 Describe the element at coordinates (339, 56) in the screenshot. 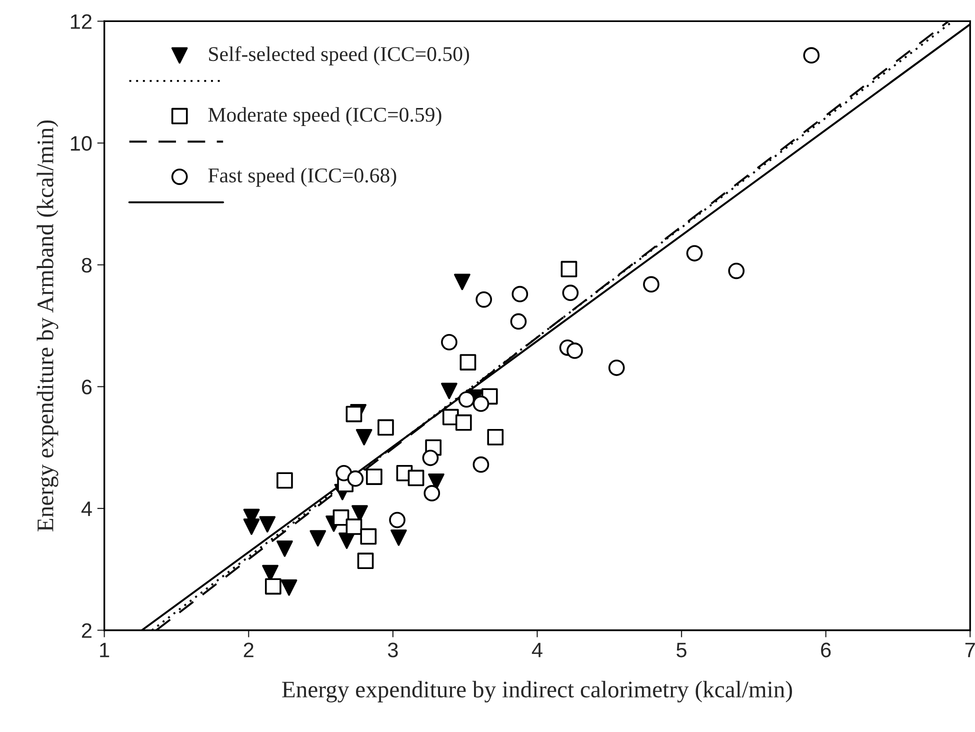

I see `legend-label: Self-selected speed (ICC=0.50)` at that location.